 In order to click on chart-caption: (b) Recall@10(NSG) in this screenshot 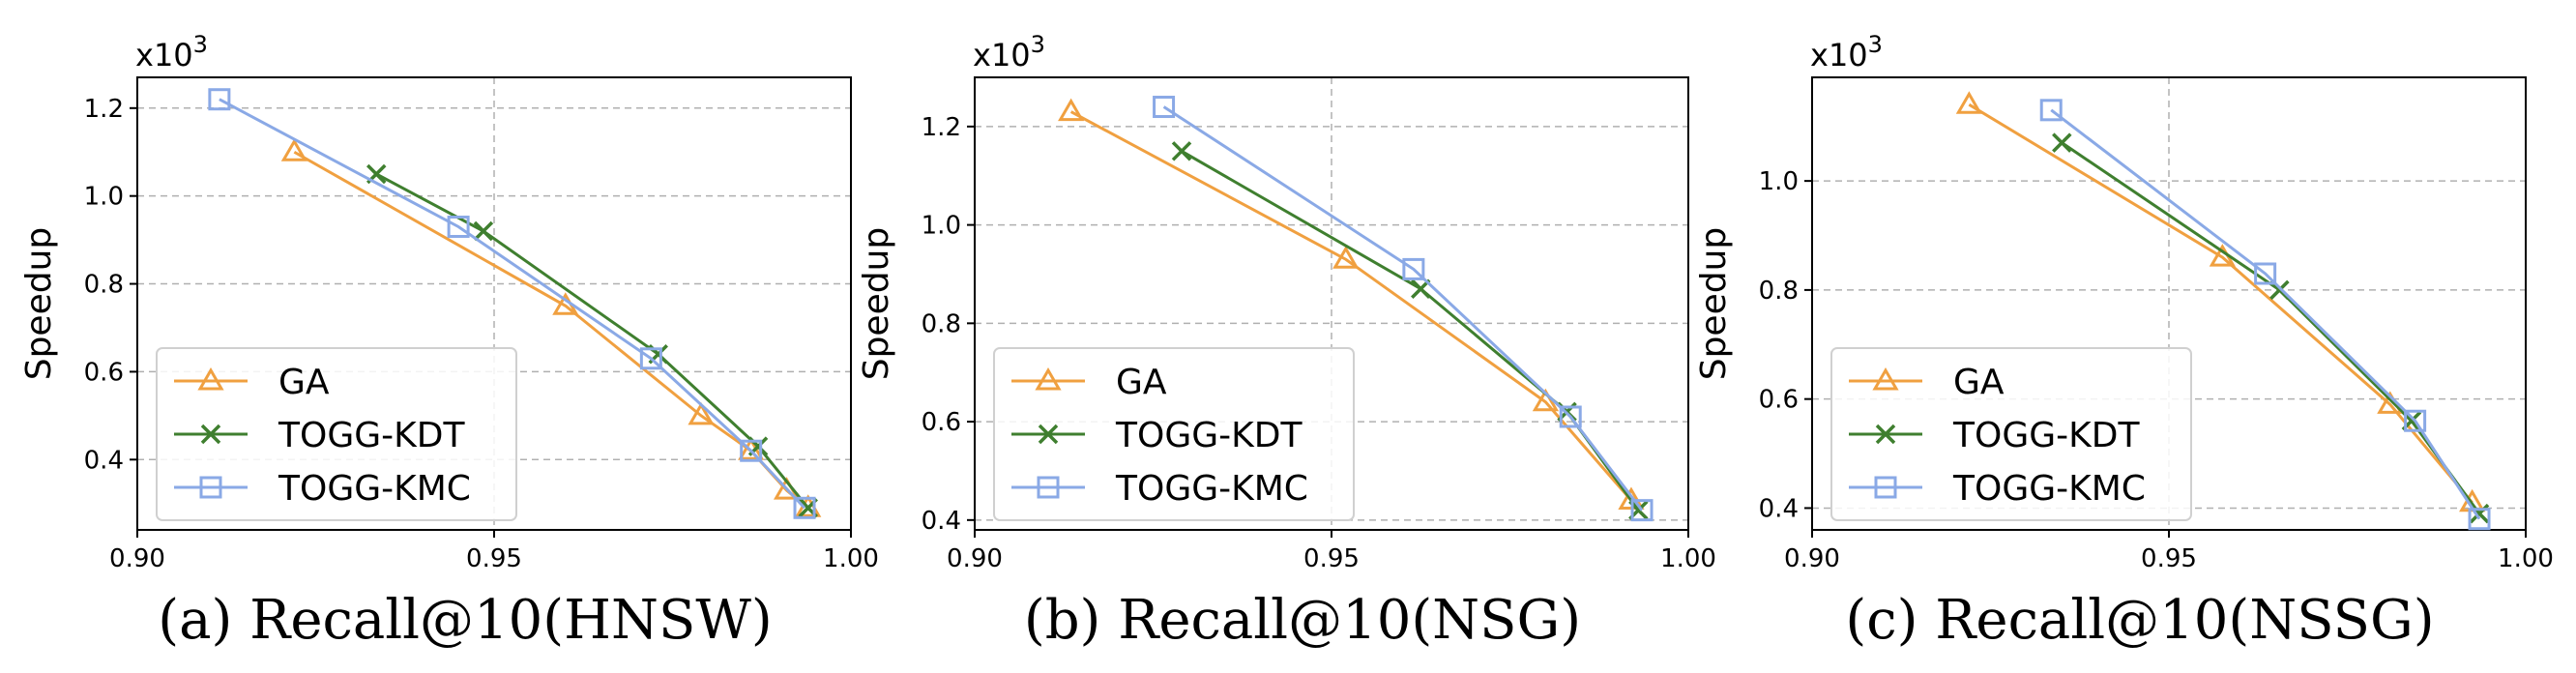, I will do `click(1302, 621)`.